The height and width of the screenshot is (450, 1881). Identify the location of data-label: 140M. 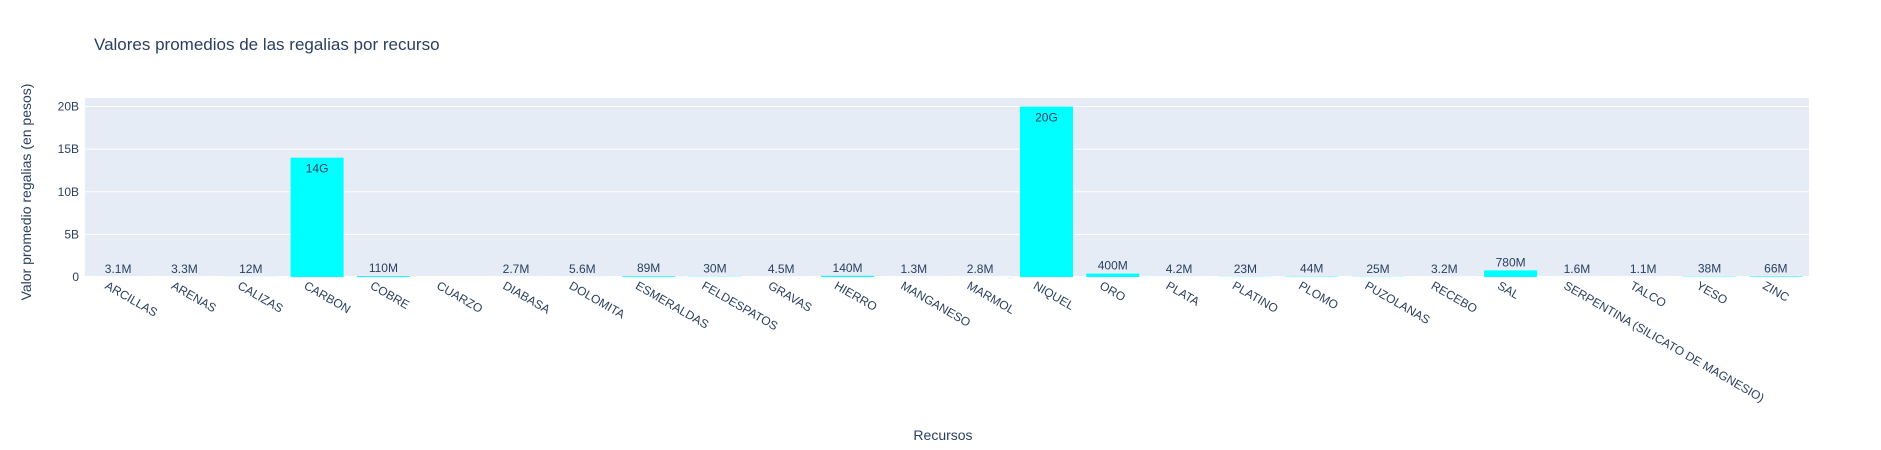
(848, 268).